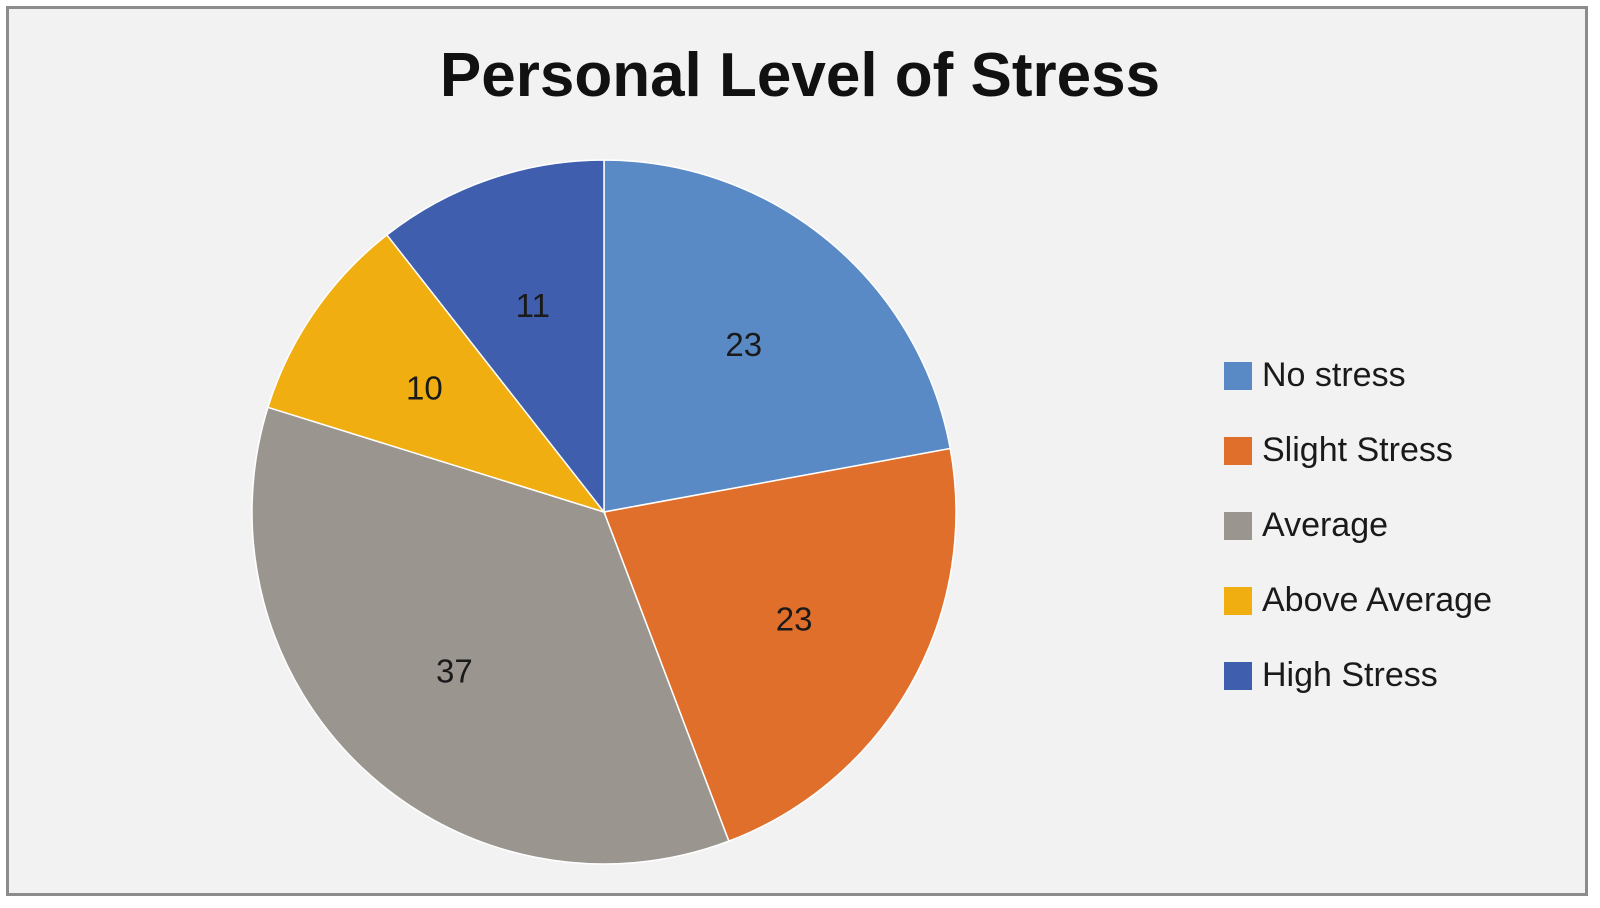 The width and height of the screenshot is (1600, 908). I want to click on legend-swatch-slight-stress, so click(1238, 450).